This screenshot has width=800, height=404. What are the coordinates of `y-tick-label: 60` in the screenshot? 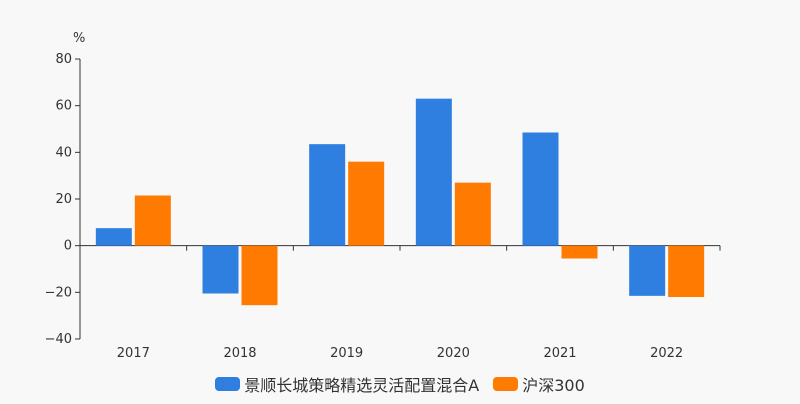 It's located at (63, 106).